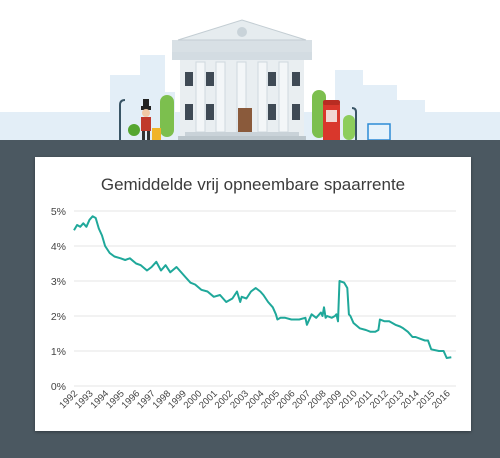  I want to click on ground, so click(250, 145).